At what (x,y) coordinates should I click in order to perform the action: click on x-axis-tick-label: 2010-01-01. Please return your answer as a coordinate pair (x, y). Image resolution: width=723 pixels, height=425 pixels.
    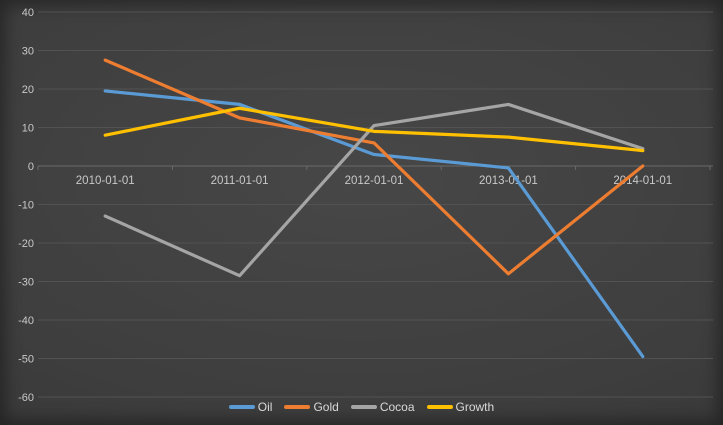
    Looking at the image, I should click on (105, 181).